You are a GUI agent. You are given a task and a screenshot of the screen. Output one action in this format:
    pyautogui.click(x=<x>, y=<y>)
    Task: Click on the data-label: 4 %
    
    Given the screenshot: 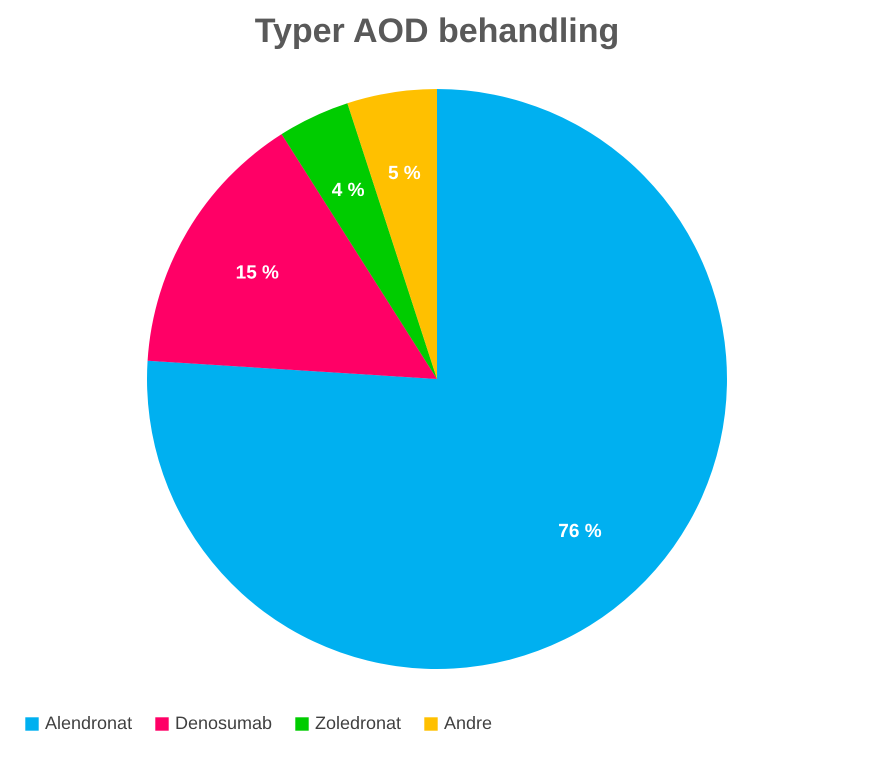 What is the action you would take?
    pyautogui.click(x=348, y=191)
    